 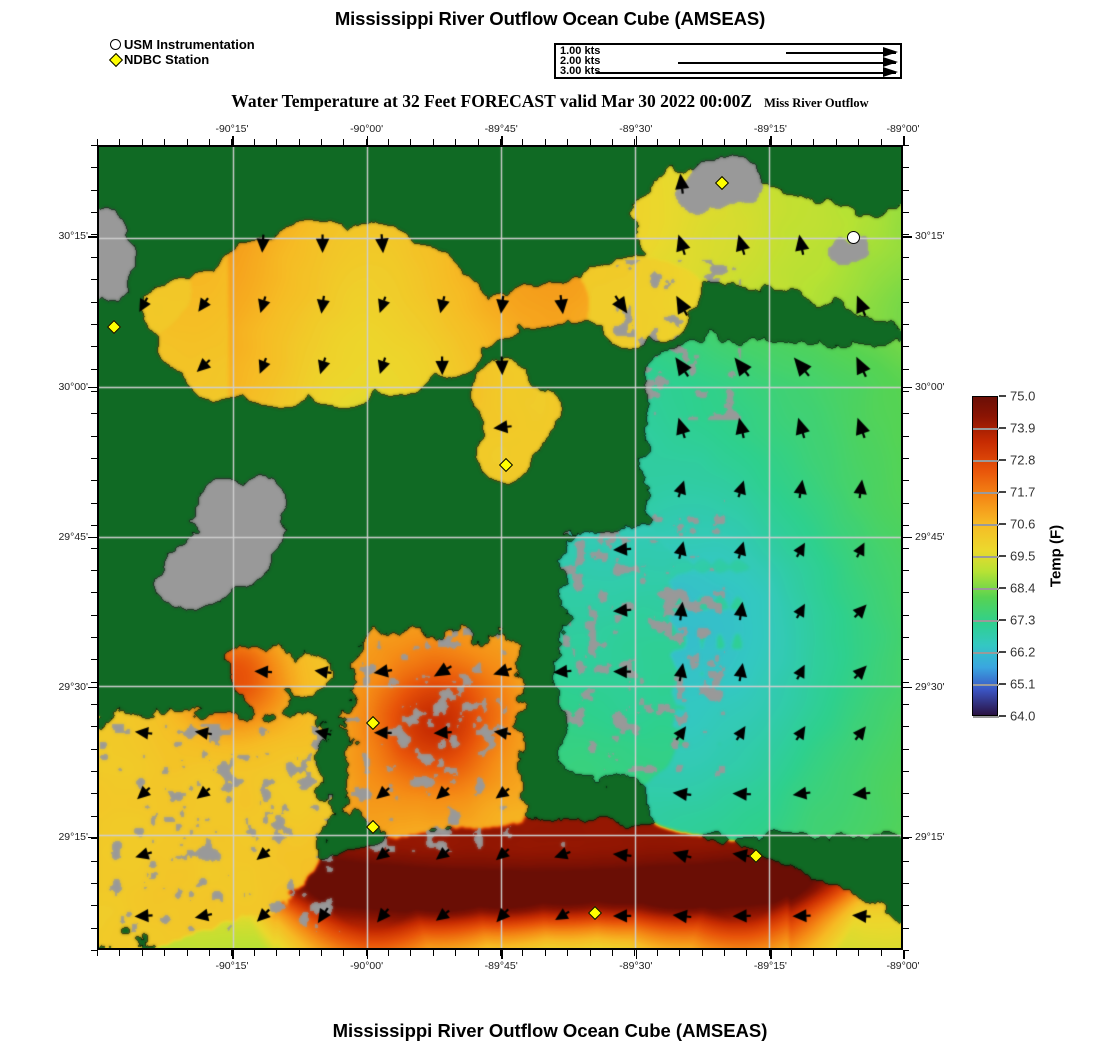 I want to click on circle-marker-icon, so click(x=115, y=44).